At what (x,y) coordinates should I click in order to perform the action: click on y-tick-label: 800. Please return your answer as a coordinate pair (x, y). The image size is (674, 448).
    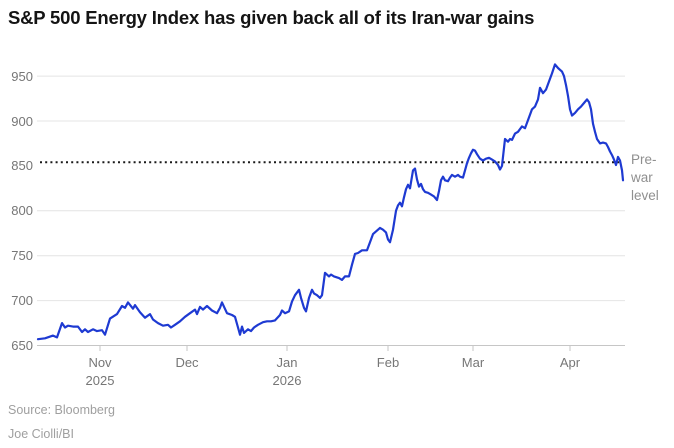
    Looking at the image, I should click on (22, 211).